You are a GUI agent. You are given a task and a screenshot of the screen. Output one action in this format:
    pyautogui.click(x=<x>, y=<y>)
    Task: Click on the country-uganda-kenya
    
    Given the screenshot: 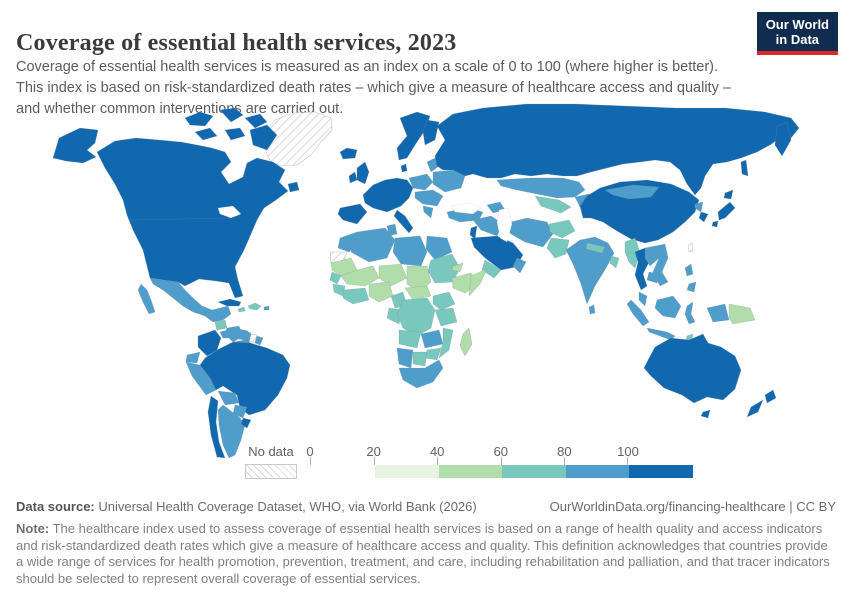 What is the action you would take?
    pyautogui.click(x=444, y=301)
    